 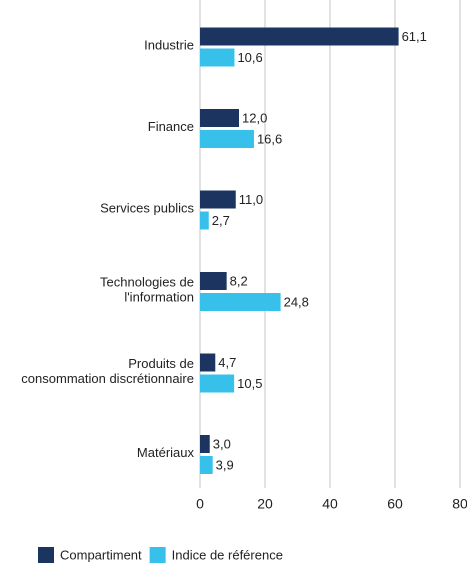 I want to click on value-label: 24,8, so click(x=296, y=301).